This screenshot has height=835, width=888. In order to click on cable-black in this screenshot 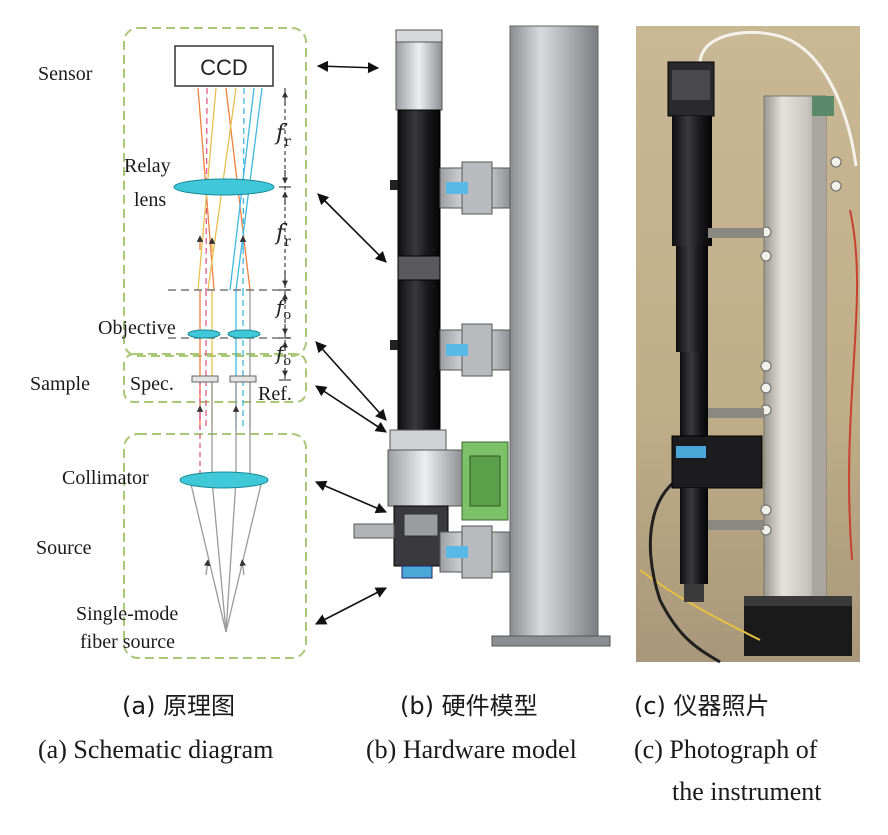, I will do `click(684, 566)`.